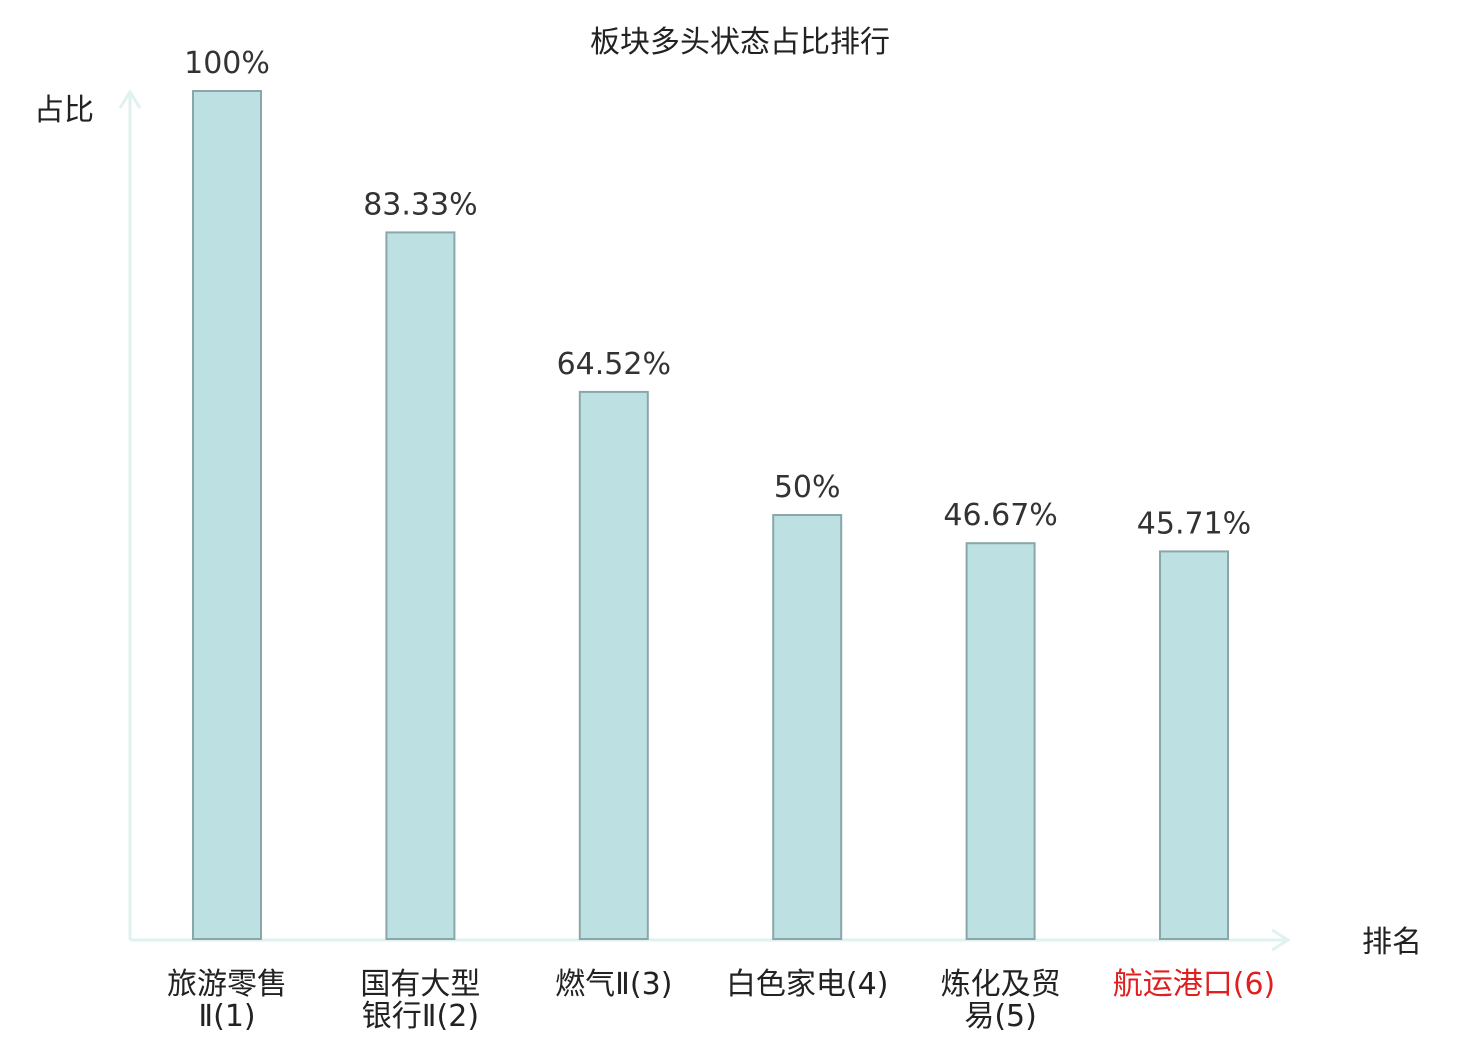 The height and width of the screenshot is (1040, 1480). What do you see at coordinates (1000, 515) in the screenshot?
I see `value-label-5: 46.67%` at bounding box center [1000, 515].